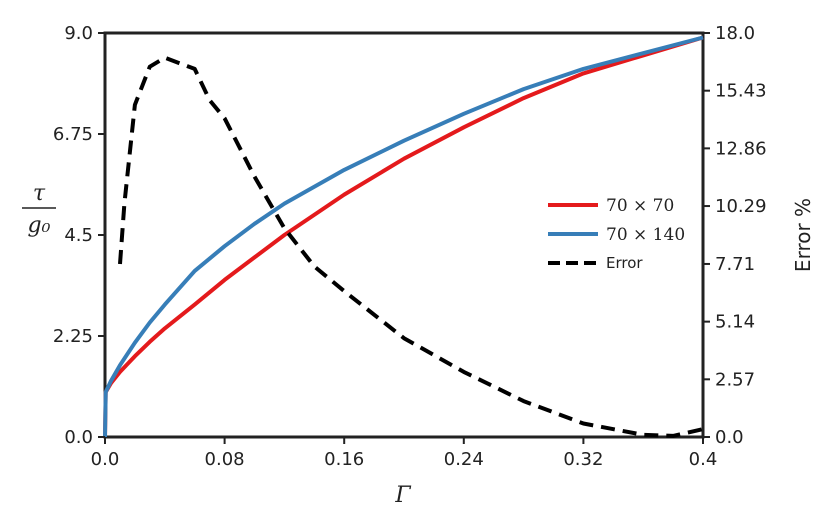  Describe the element at coordinates (624, 263) in the screenshot. I see `legend-label-error: Error` at that location.